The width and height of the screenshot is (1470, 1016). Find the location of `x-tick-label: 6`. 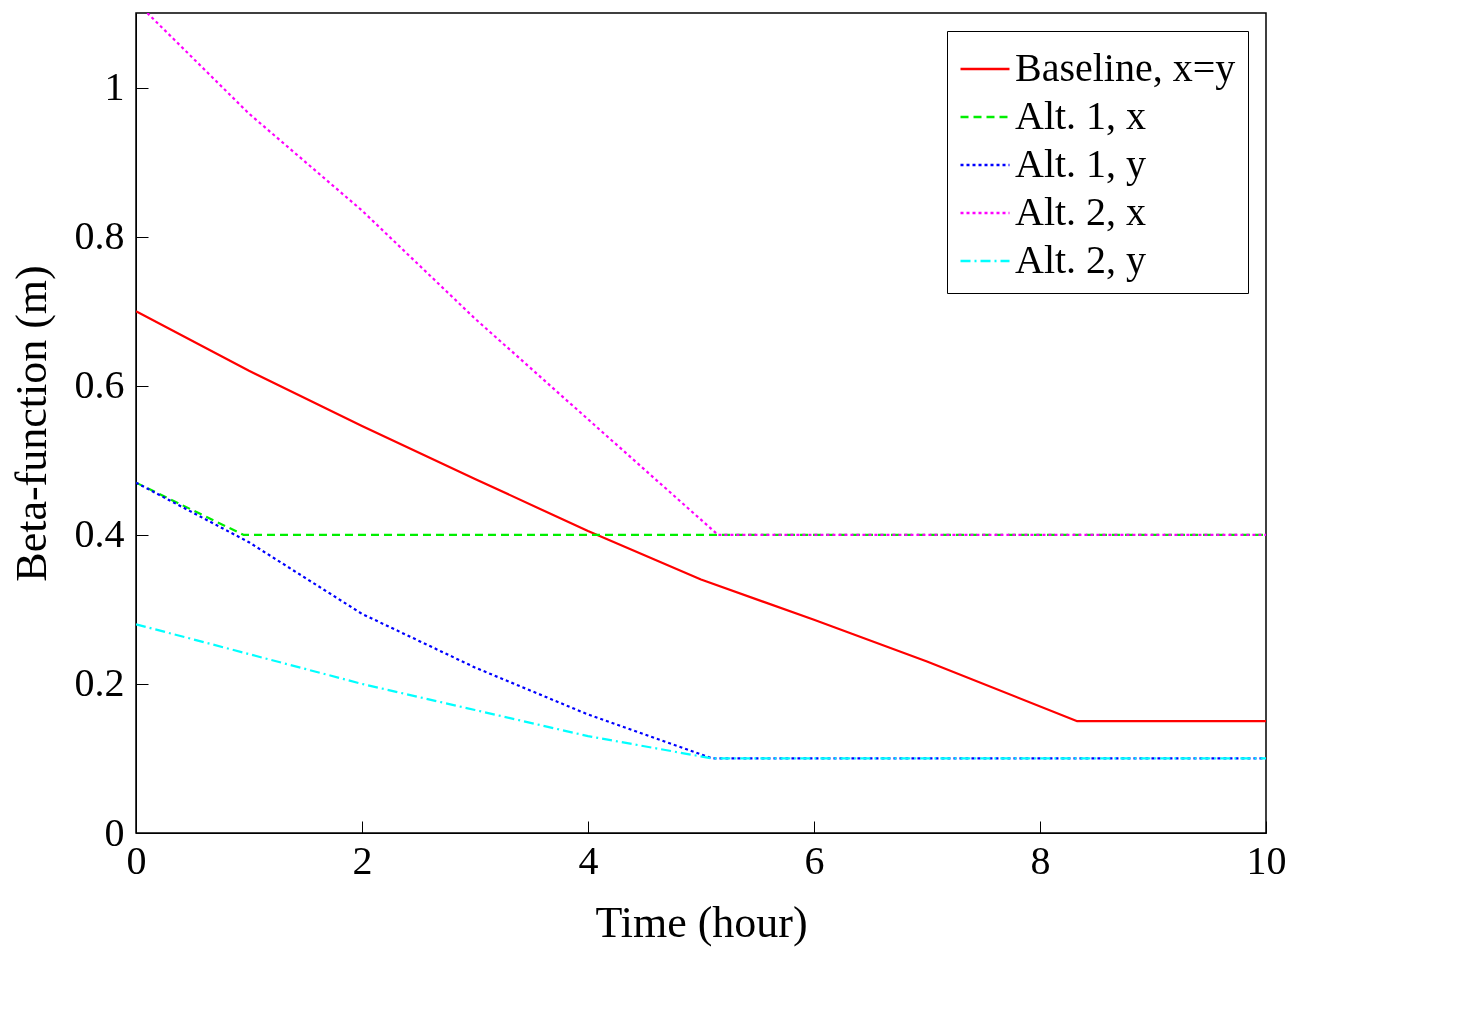

x-tick-label: 6 is located at coordinates (814, 860).